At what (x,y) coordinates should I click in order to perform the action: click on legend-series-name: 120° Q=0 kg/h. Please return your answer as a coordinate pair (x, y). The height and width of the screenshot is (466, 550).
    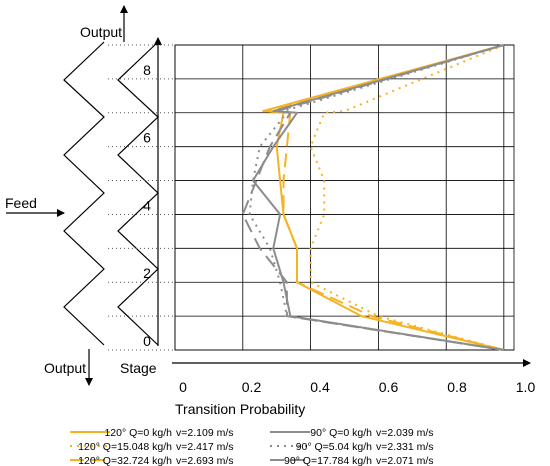
    Looking at the image, I should click on (138, 433).